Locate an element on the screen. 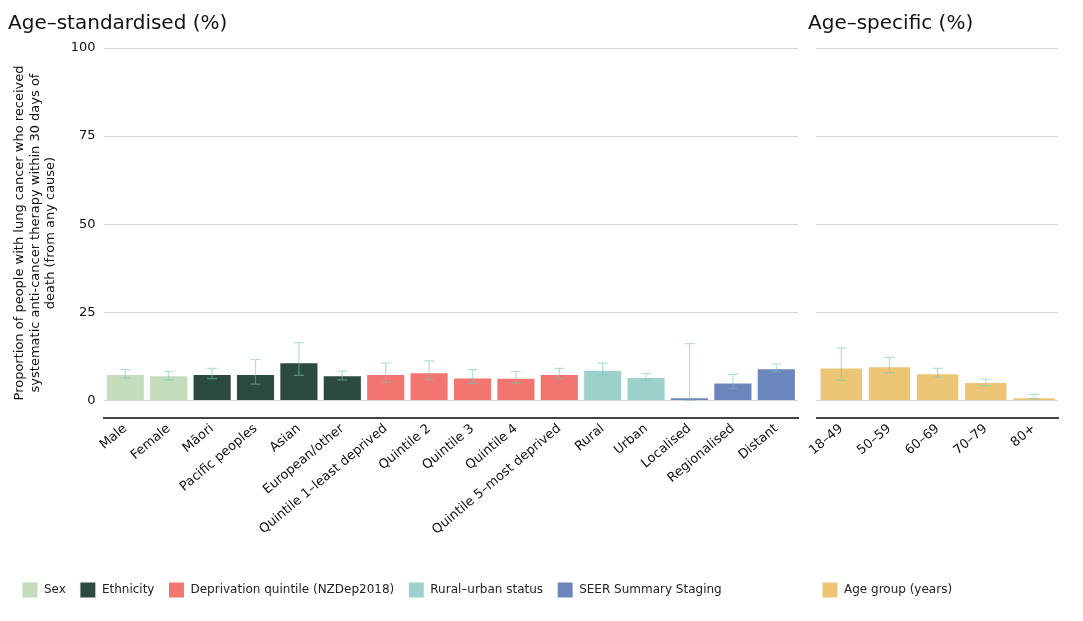 This screenshot has height=621, width=1083. legend-label: Sex is located at coordinates (55, 589).